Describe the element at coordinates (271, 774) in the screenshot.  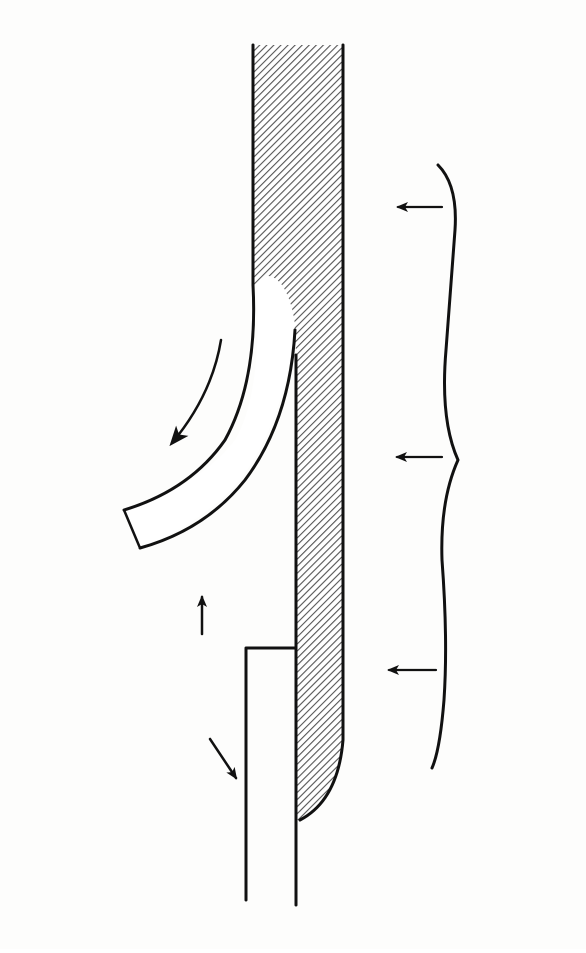
I see `lower-rectangle` at that location.